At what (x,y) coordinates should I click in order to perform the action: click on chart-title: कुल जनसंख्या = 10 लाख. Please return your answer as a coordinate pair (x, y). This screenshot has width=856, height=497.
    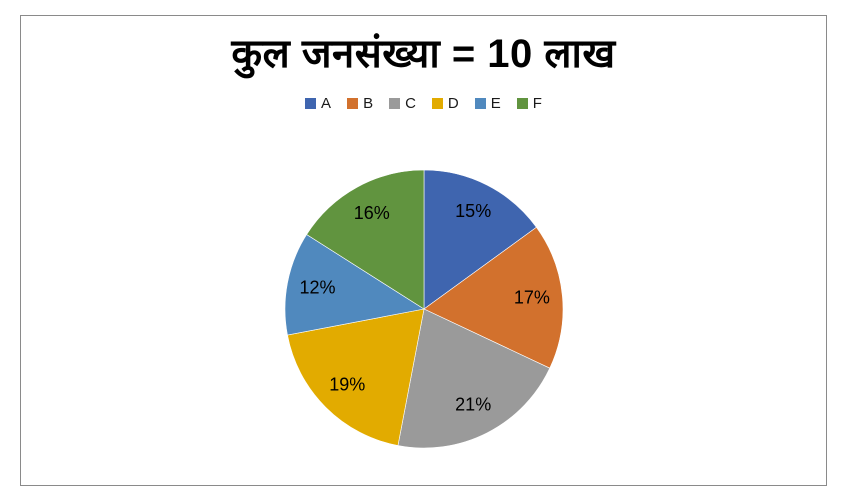
    Looking at the image, I should click on (423, 54).